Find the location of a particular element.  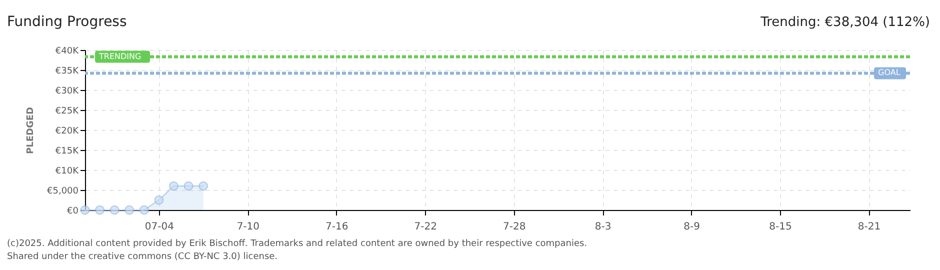

y-tick-label: €40K is located at coordinates (67, 51).